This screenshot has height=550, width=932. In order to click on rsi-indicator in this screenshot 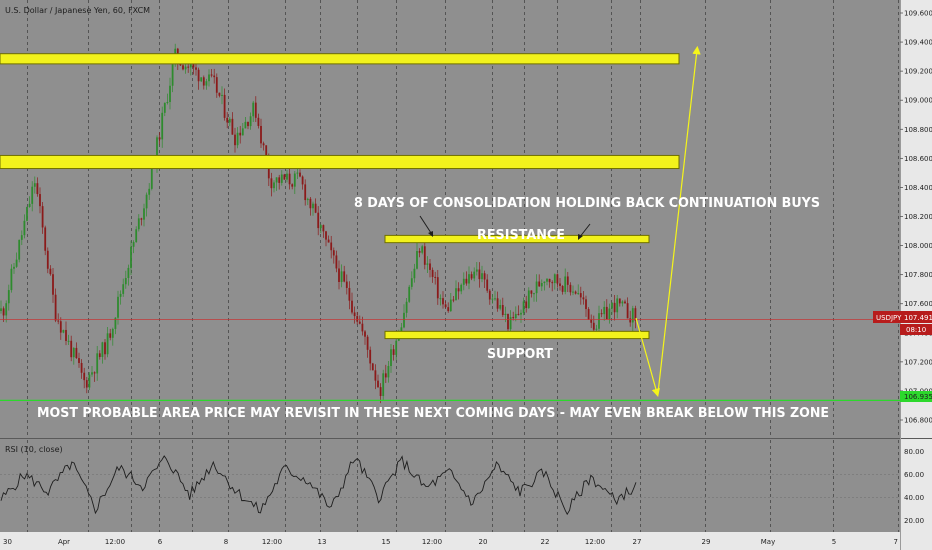, I will do `click(450, 485)`.